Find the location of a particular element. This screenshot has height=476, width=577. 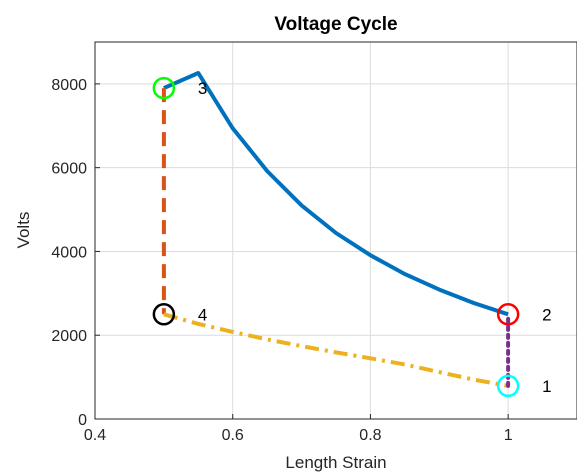

point-label-3: 3 is located at coordinates (202, 88).